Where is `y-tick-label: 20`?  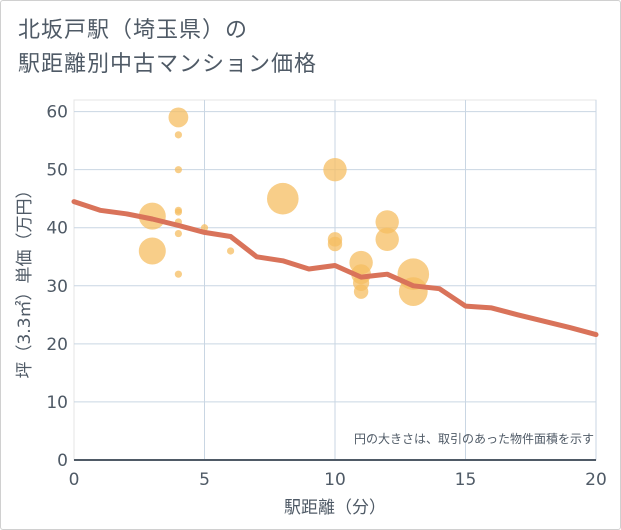 y-tick-label: 20 is located at coordinates (57, 345).